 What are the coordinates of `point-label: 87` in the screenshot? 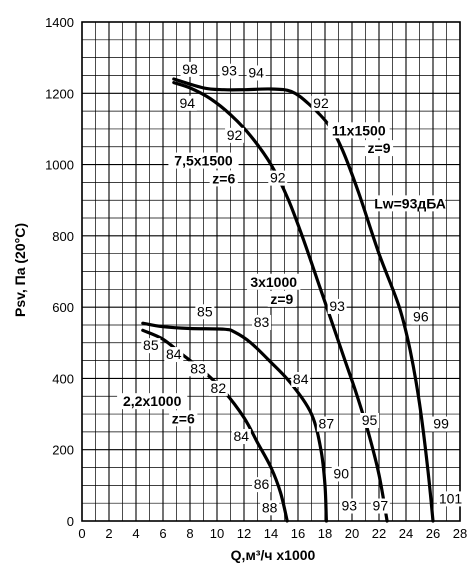 It's located at (326, 424).